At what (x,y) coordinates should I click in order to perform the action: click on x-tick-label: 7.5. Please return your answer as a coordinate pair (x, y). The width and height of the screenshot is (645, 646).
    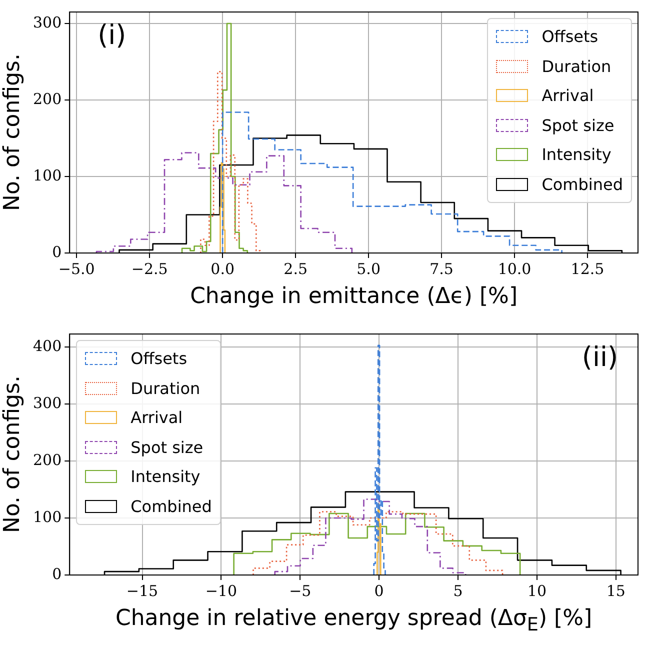
    Looking at the image, I should click on (442, 269).